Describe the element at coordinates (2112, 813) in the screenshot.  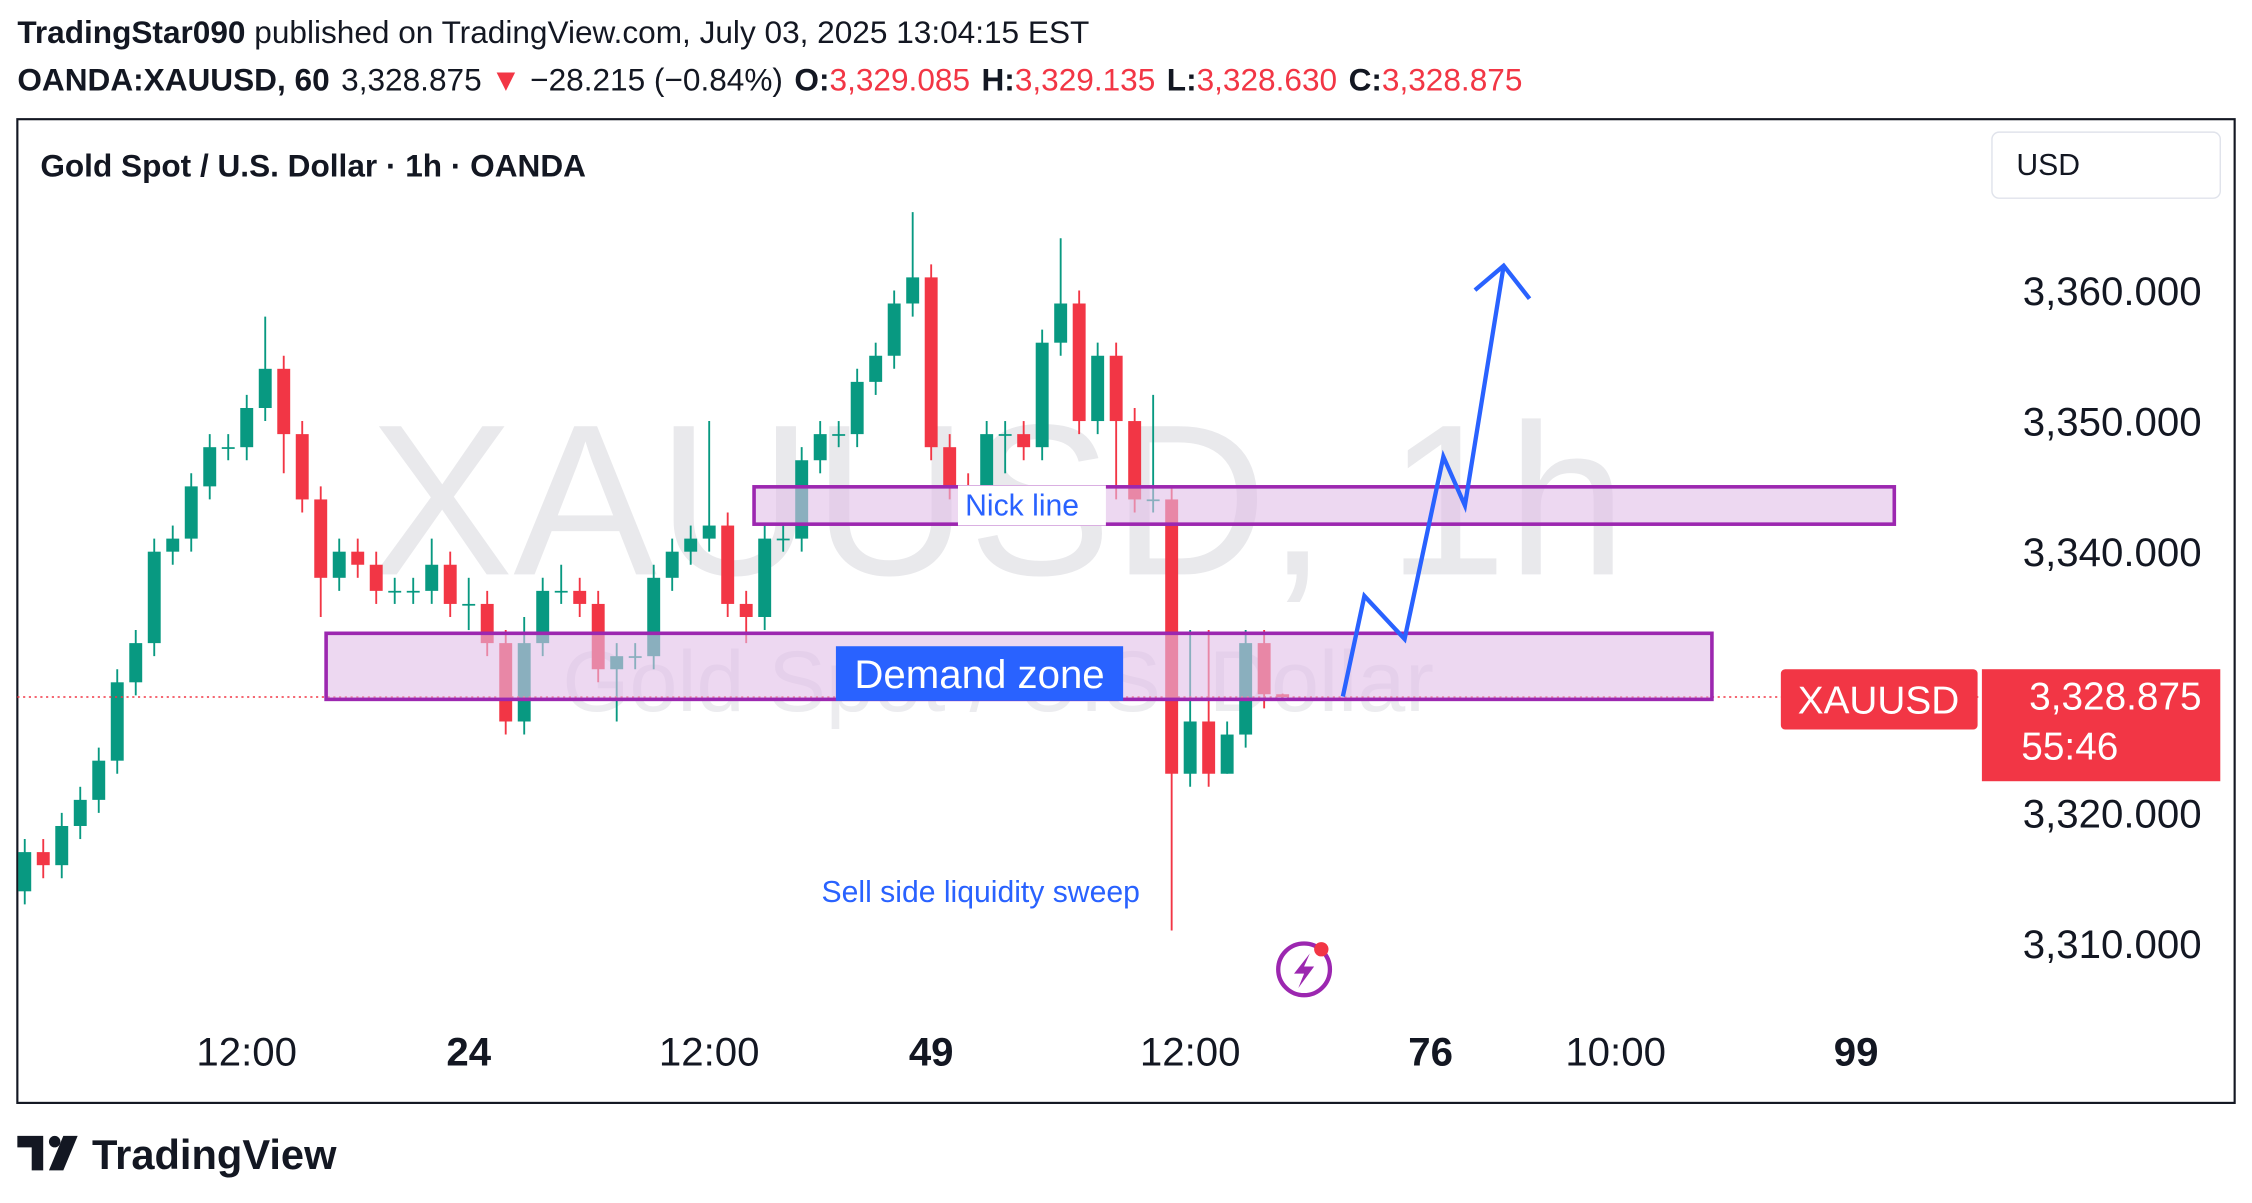
I see `y-tick-label: 3,320.000` at that location.